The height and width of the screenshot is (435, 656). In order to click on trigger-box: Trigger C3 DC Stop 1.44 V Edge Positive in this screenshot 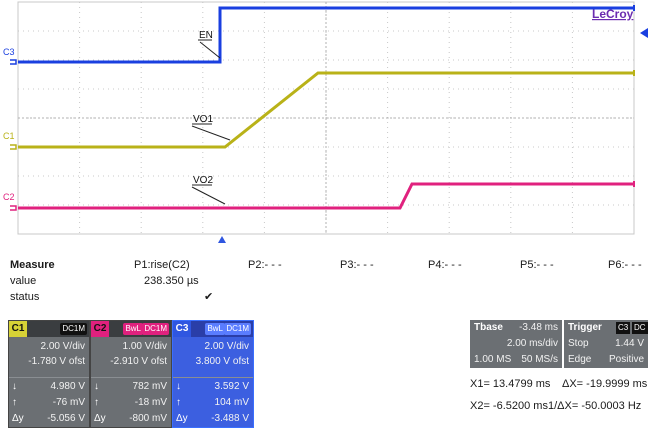, I will do `click(606, 344)`.